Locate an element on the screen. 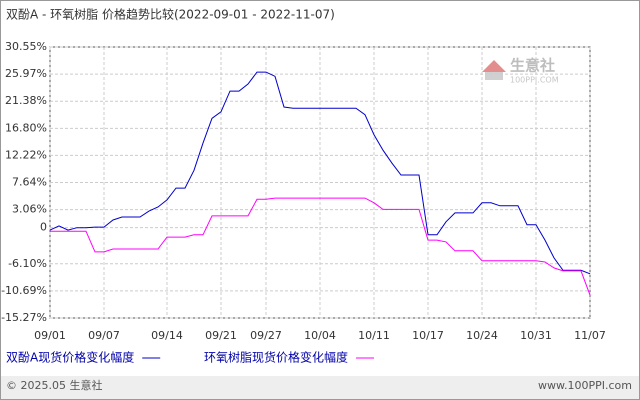  y-tick-label: 16.80% is located at coordinates (26, 127).